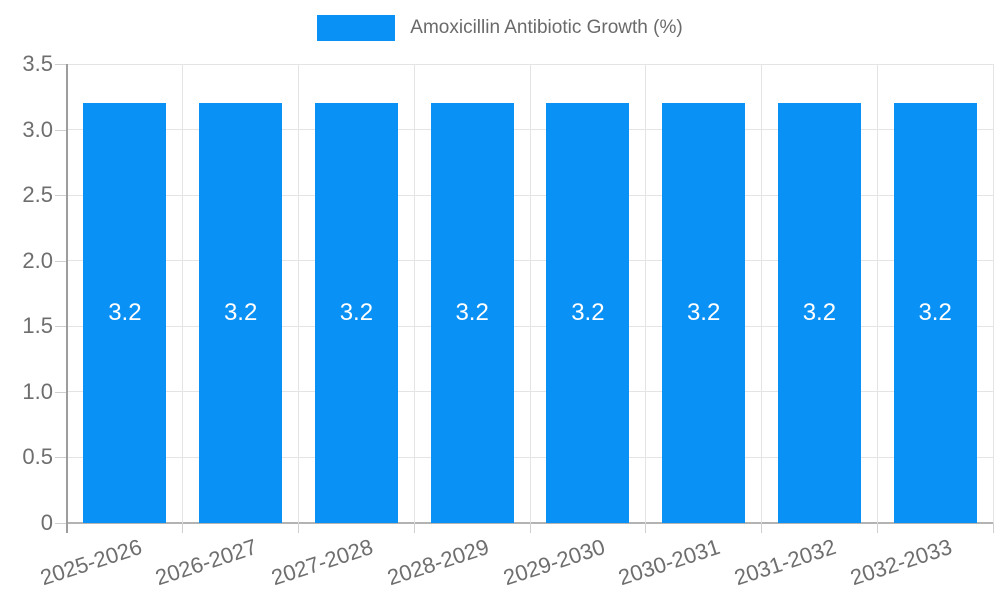 This screenshot has height=600, width=1000. Describe the element at coordinates (37, 195) in the screenshot. I see `y-tick-label: 2.5` at that location.